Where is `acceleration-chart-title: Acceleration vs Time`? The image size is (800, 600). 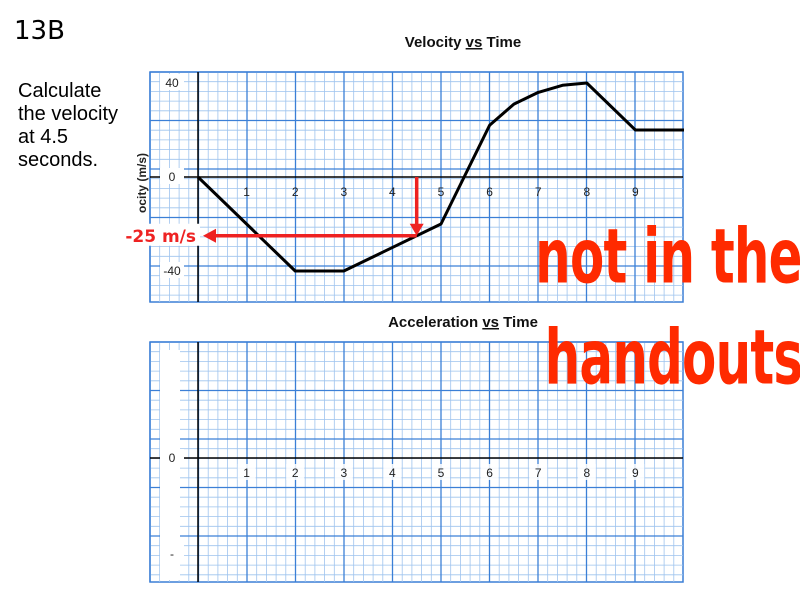
acceleration-chart-title: Acceleration vs Time is located at coordinates (463, 322).